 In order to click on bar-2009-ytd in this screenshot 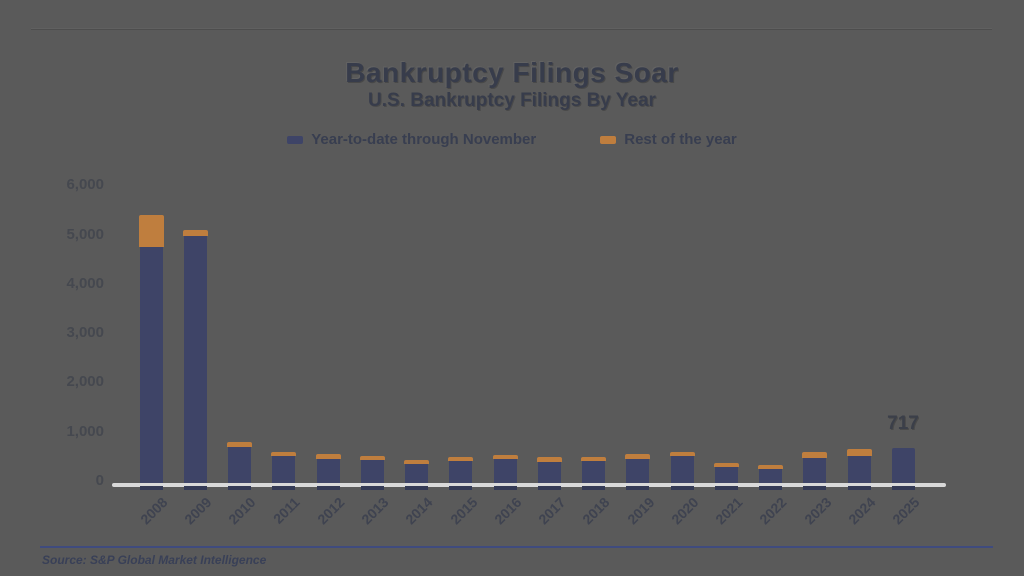, I will do `click(195, 359)`.